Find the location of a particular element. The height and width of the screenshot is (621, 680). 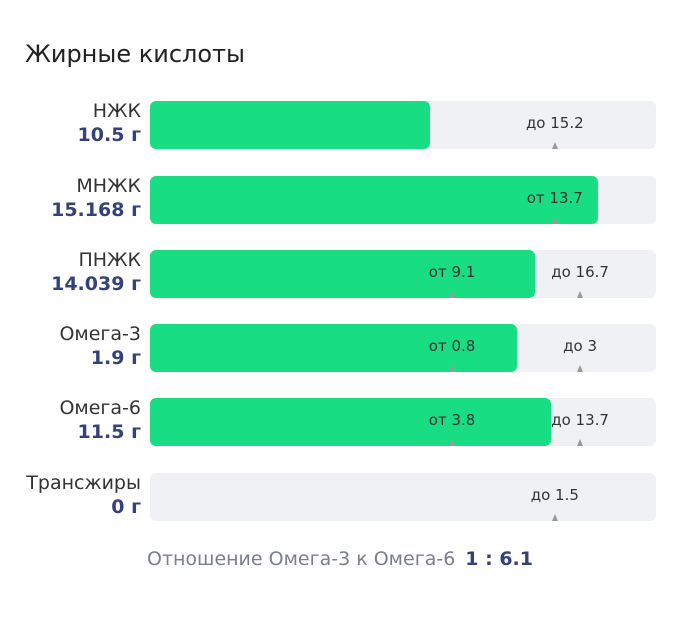

bar-track: от 13.7 is located at coordinates (403, 200).